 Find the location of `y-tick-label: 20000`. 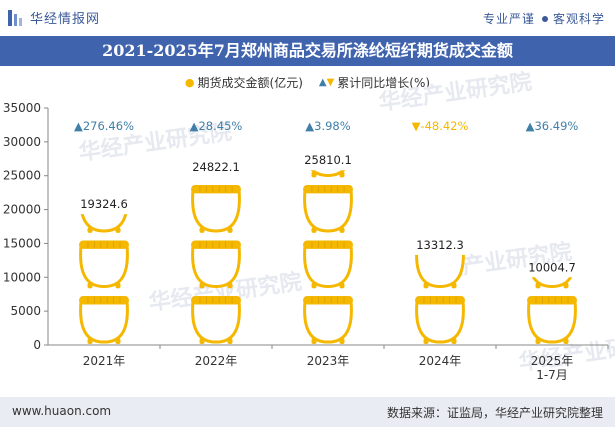

y-tick-label: 20000 is located at coordinates (22, 210).